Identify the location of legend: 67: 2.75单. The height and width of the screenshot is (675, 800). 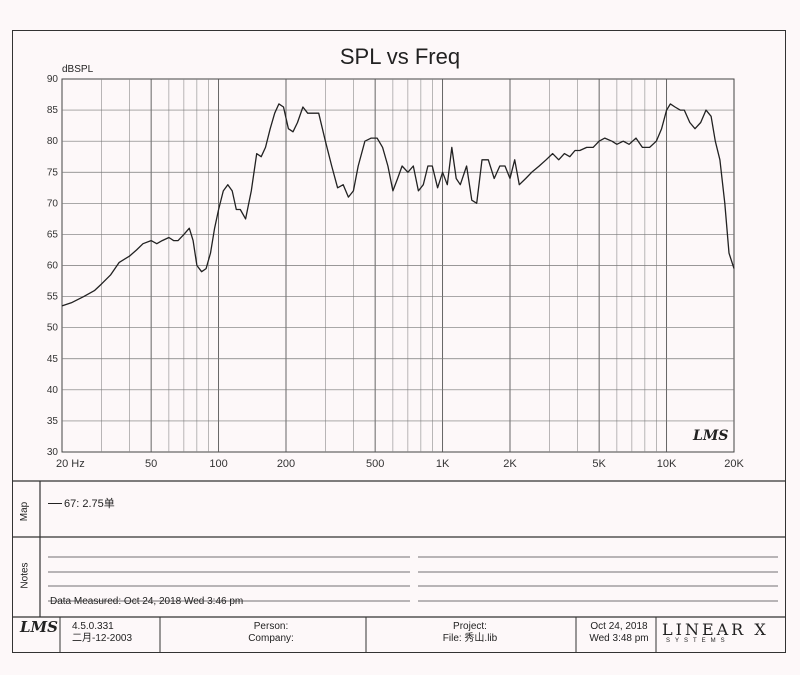
(81, 503).